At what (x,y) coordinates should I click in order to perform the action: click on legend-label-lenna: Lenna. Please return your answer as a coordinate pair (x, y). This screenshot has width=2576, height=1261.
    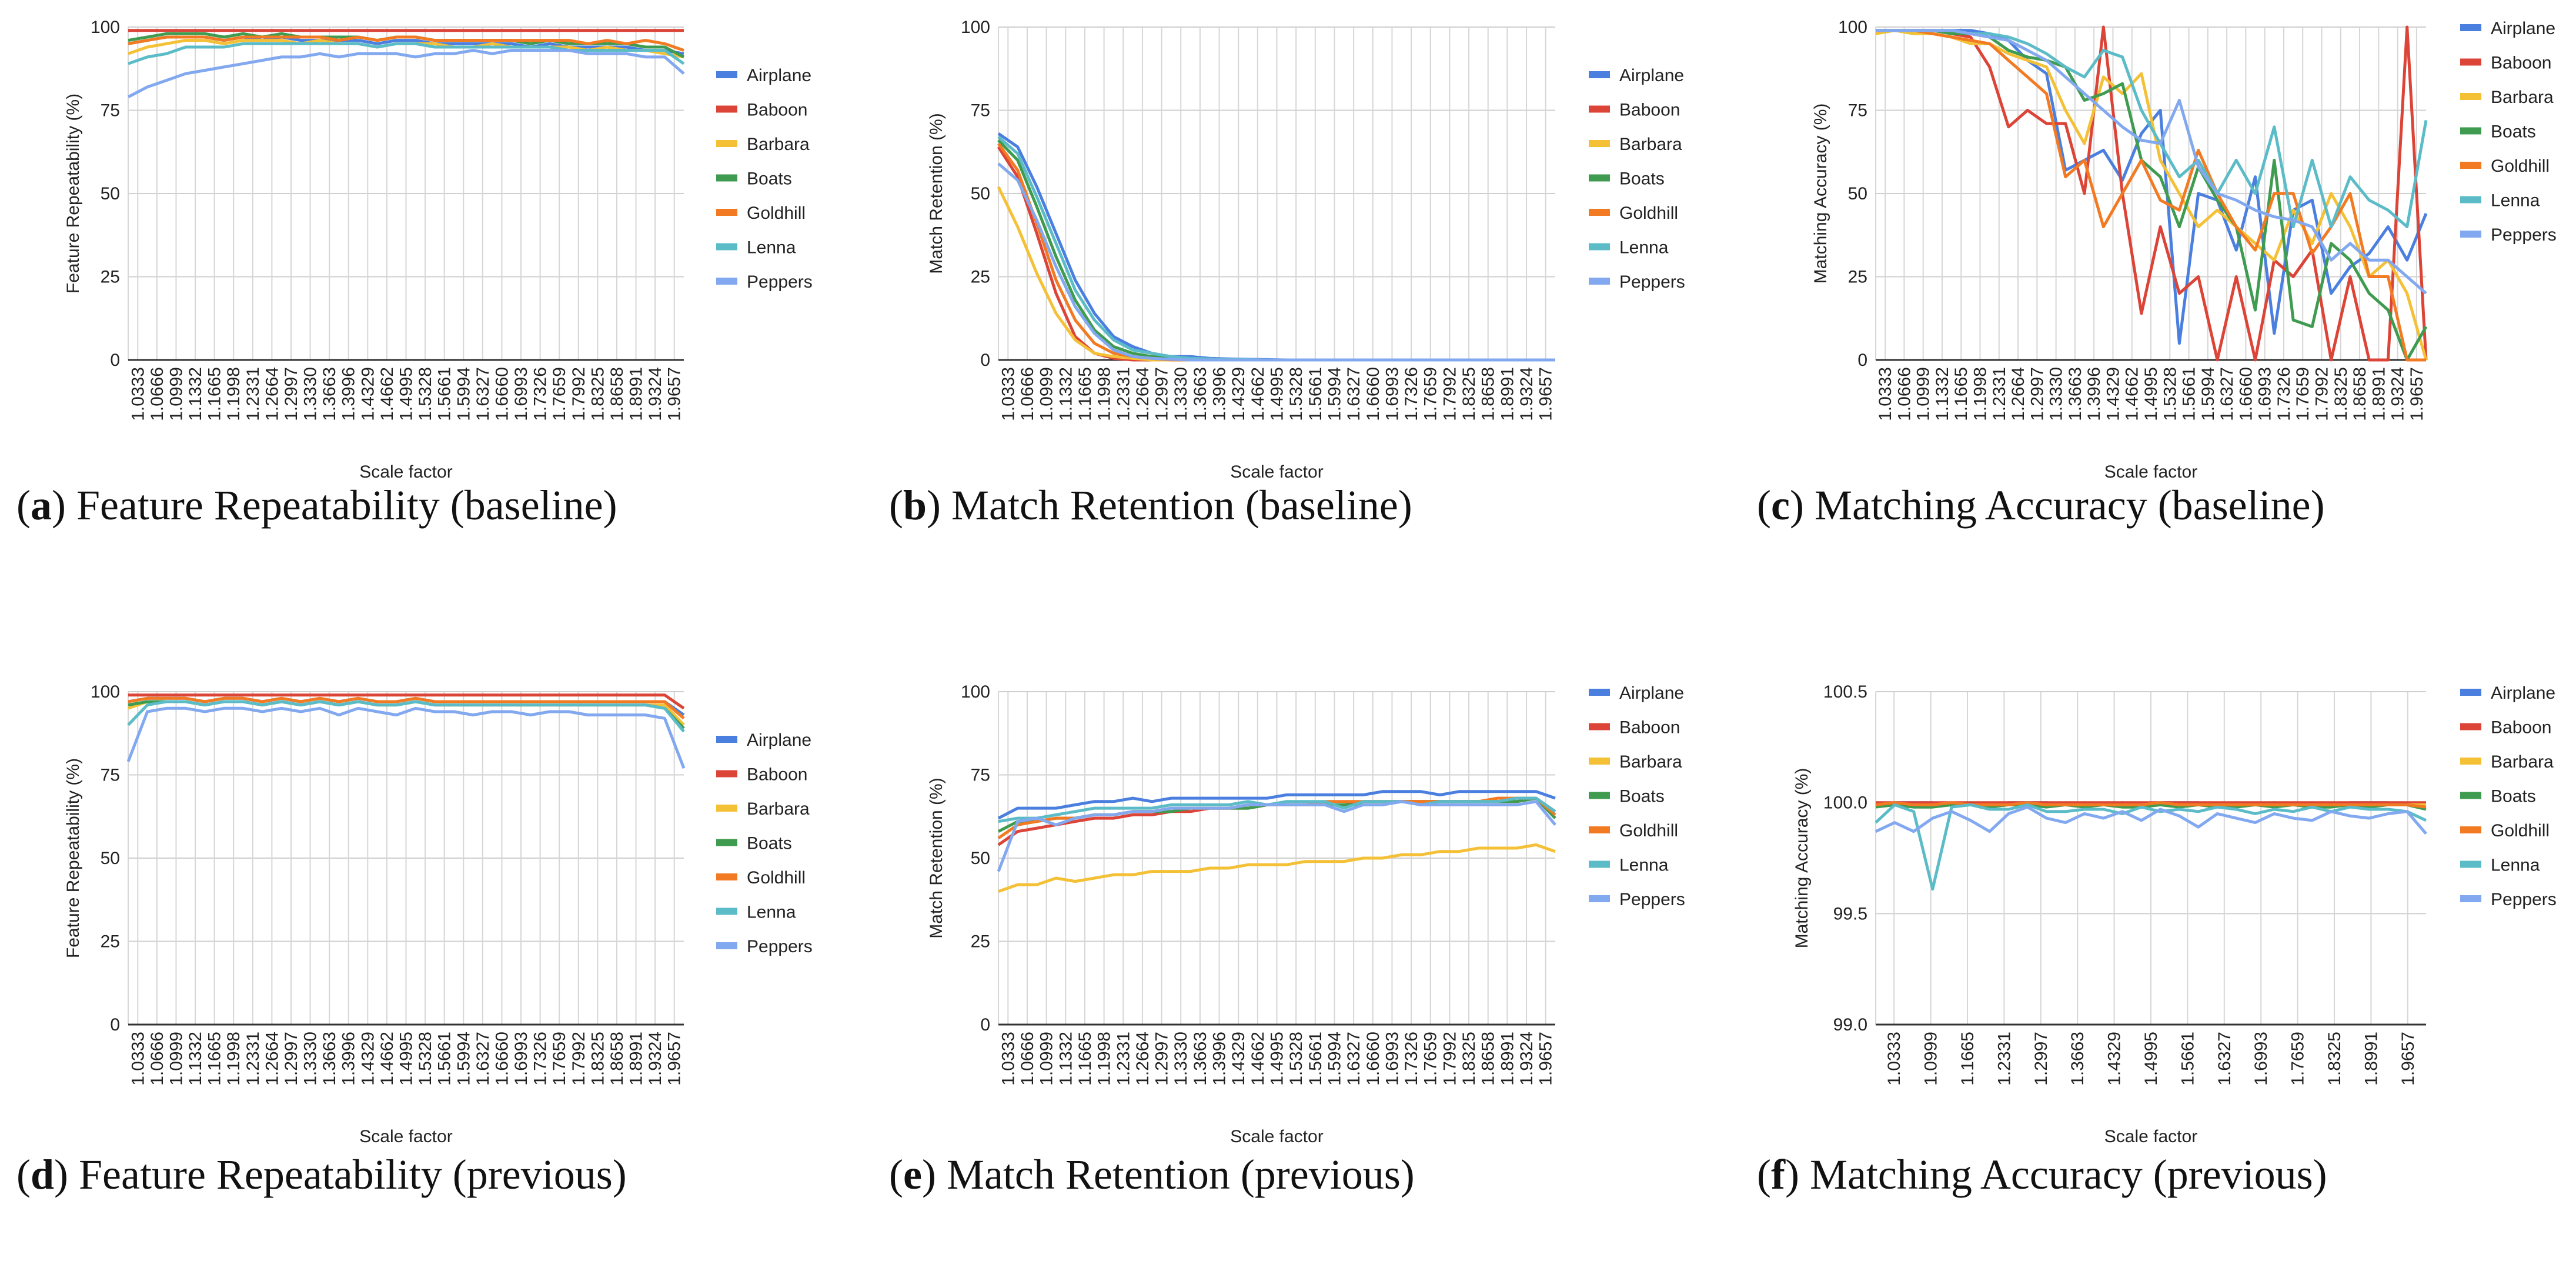
    Looking at the image, I should click on (1644, 865).